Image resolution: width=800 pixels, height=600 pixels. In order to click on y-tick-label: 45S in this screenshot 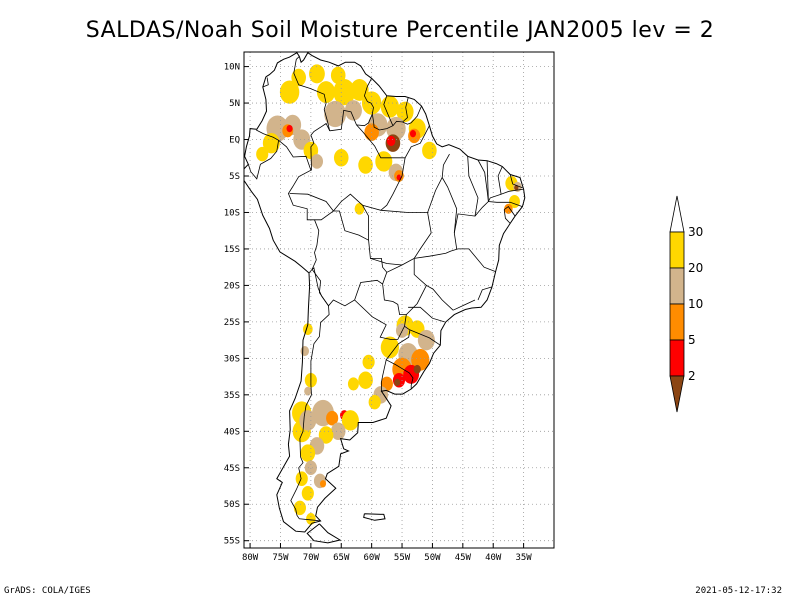, I will do `click(232, 469)`.